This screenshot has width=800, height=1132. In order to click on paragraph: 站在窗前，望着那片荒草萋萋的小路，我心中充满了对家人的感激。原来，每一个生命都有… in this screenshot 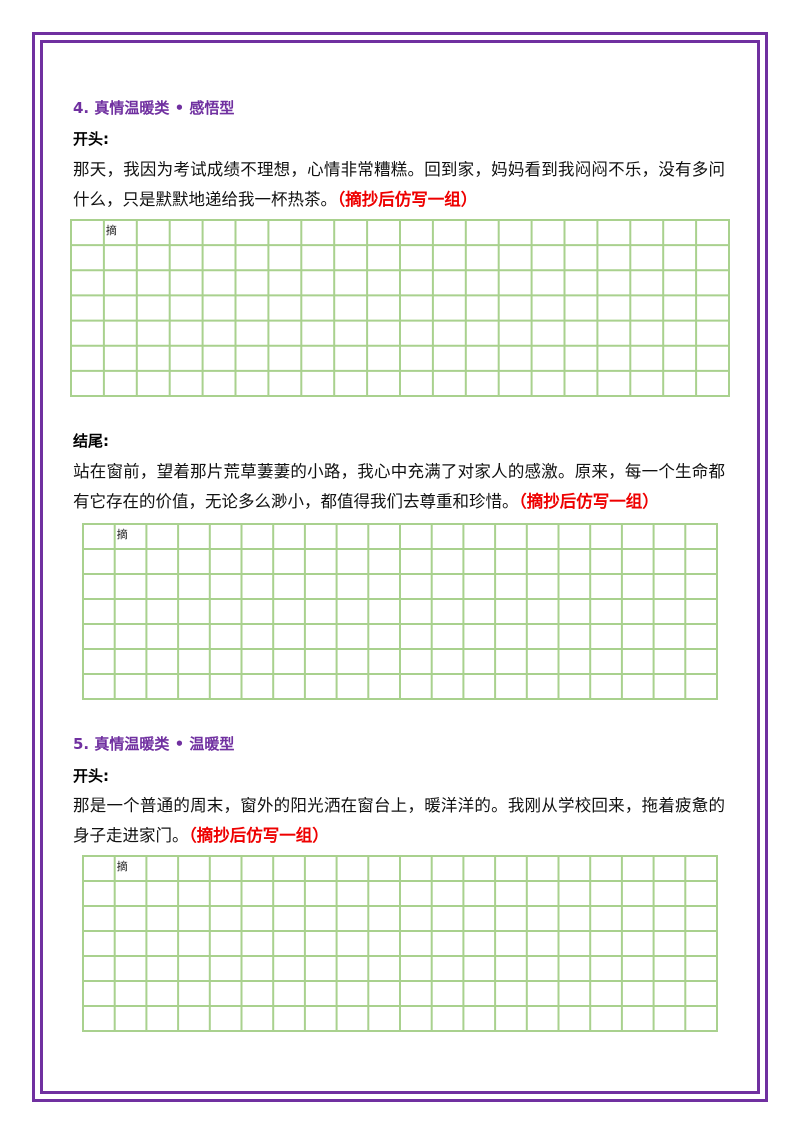, I will do `click(399, 487)`.